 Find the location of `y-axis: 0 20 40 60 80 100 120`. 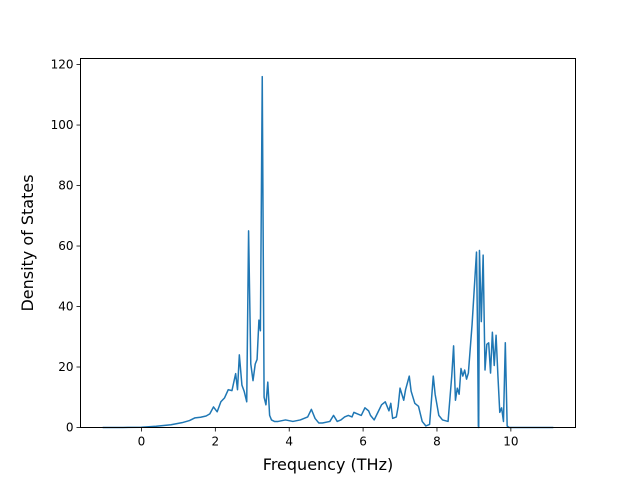

y-axis: 0 20 40 60 80 100 120 is located at coordinates (66, 246).